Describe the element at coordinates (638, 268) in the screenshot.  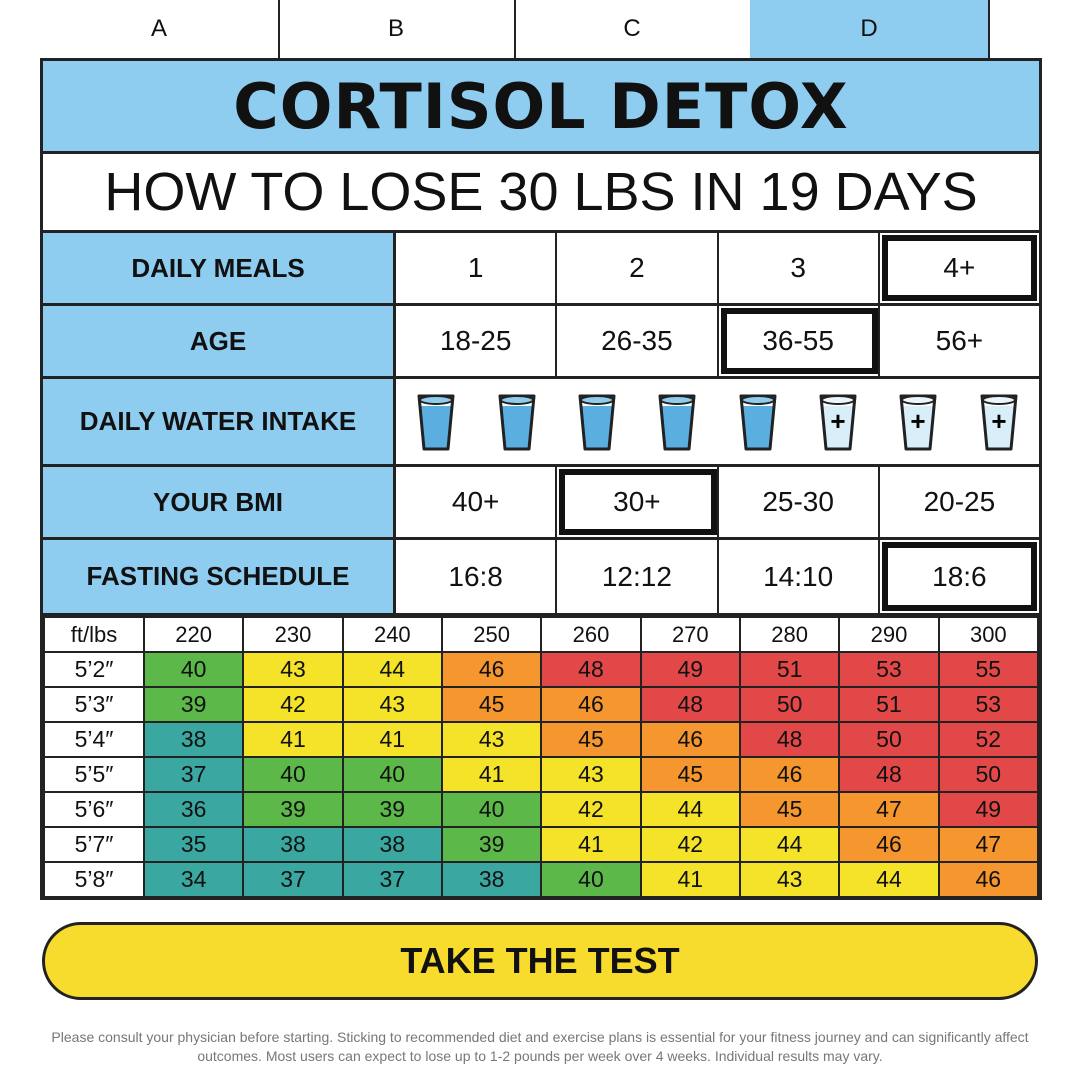
I see `option-daily-meals-2: 2` at that location.